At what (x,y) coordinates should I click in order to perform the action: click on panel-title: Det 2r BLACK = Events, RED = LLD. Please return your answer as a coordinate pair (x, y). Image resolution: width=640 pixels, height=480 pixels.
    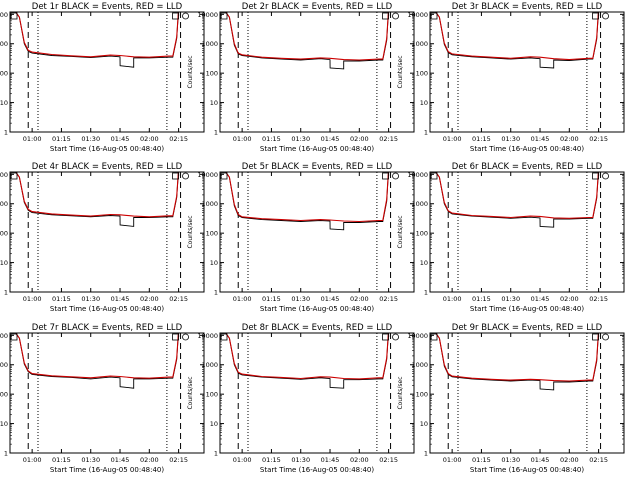
    Looking at the image, I should click on (317, 7).